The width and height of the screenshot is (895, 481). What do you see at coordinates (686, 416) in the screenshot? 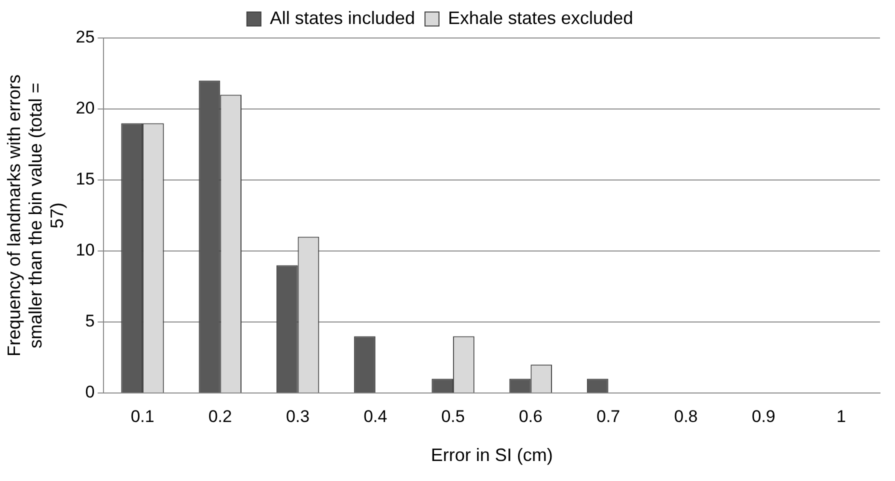
I see `x-tick-label: 0.8` at bounding box center [686, 416].